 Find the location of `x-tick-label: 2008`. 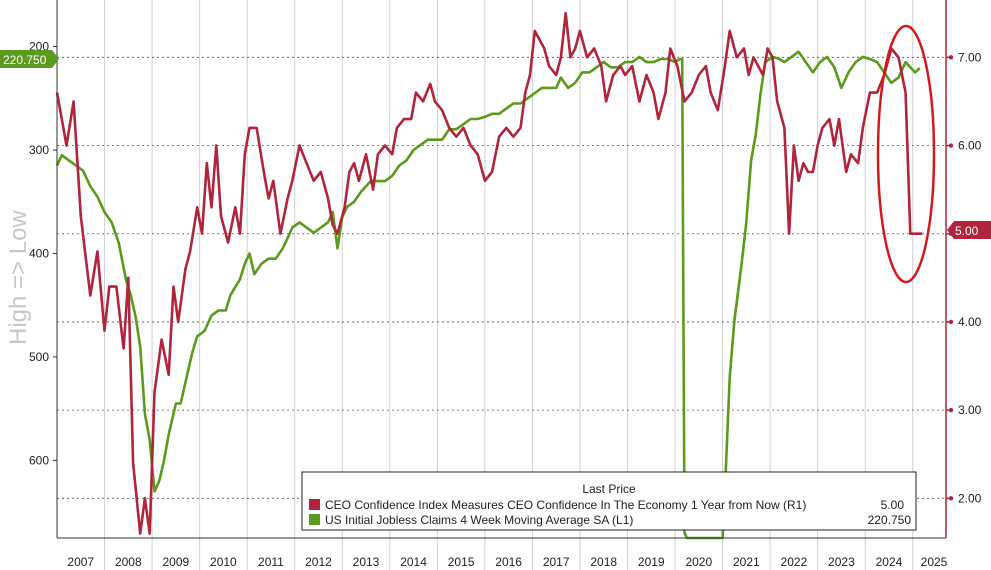

x-tick-label: 2008 is located at coordinates (128, 562).